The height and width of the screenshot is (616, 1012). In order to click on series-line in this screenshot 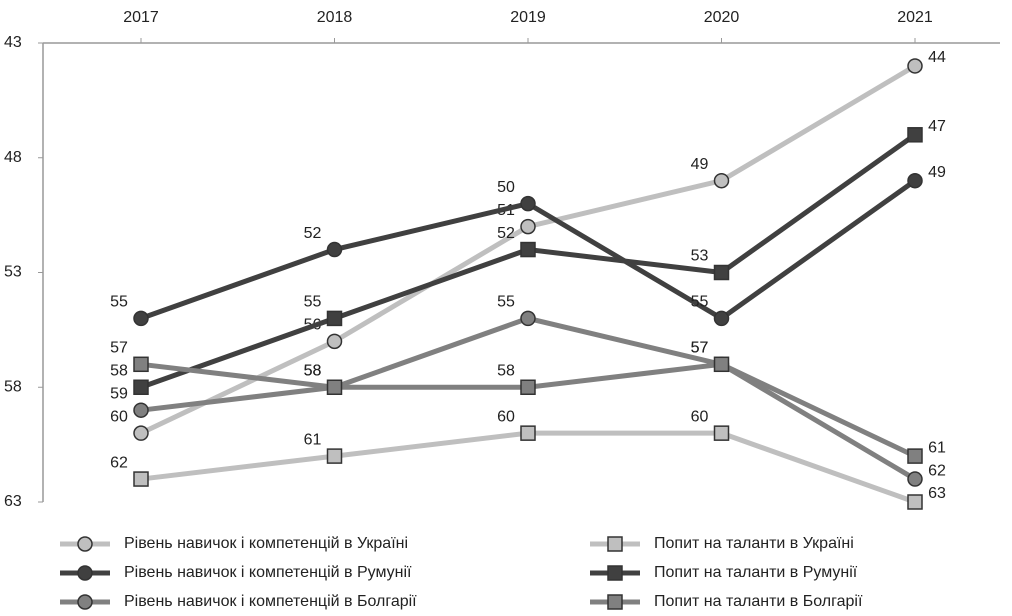, I will do `click(528, 467)`.